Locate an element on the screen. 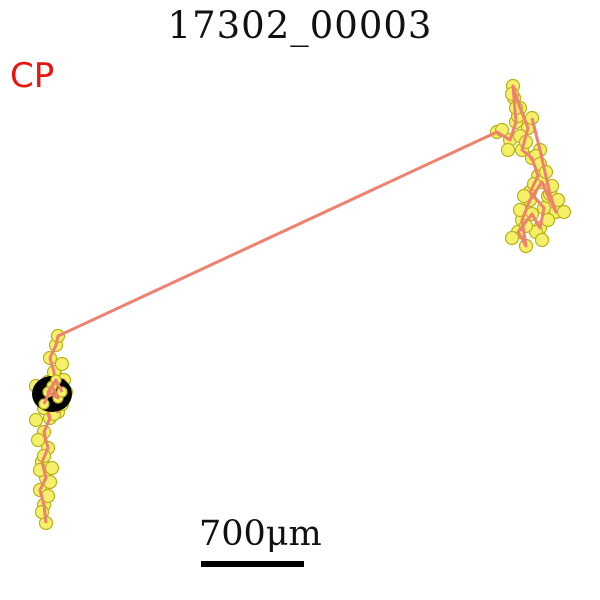  track-line-overlay is located at coordinates (53, 391).